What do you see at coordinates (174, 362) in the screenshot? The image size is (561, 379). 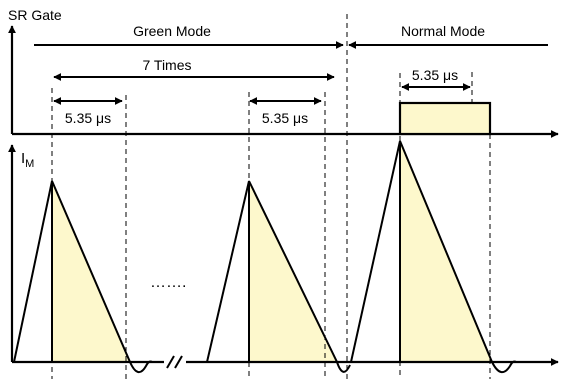 I see `axis-break-symbol` at bounding box center [174, 362].